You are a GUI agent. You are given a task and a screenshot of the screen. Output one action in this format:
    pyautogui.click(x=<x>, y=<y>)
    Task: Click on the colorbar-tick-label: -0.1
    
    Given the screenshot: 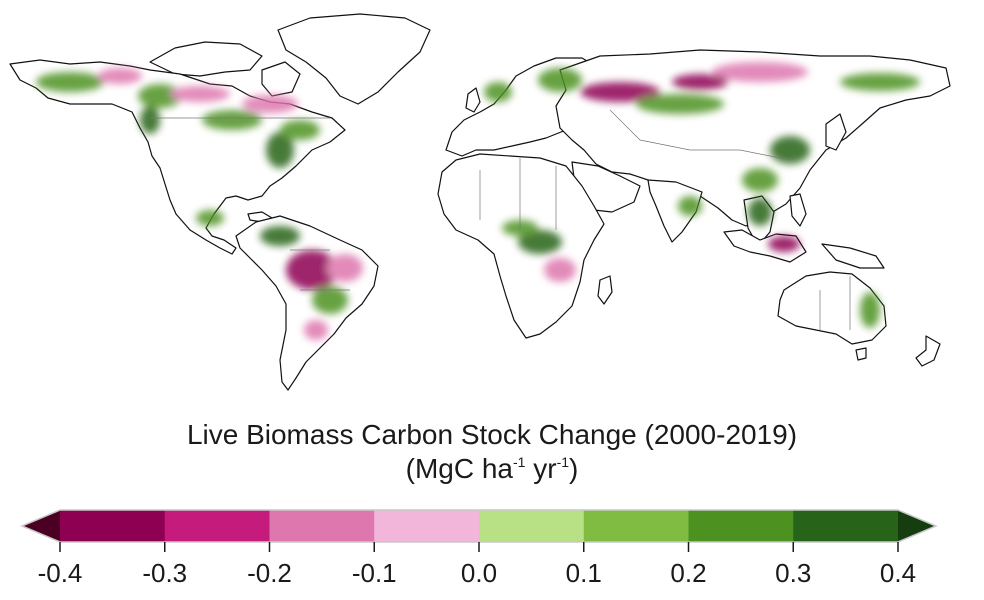 What is the action you would take?
    pyautogui.click(x=374, y=573)
    